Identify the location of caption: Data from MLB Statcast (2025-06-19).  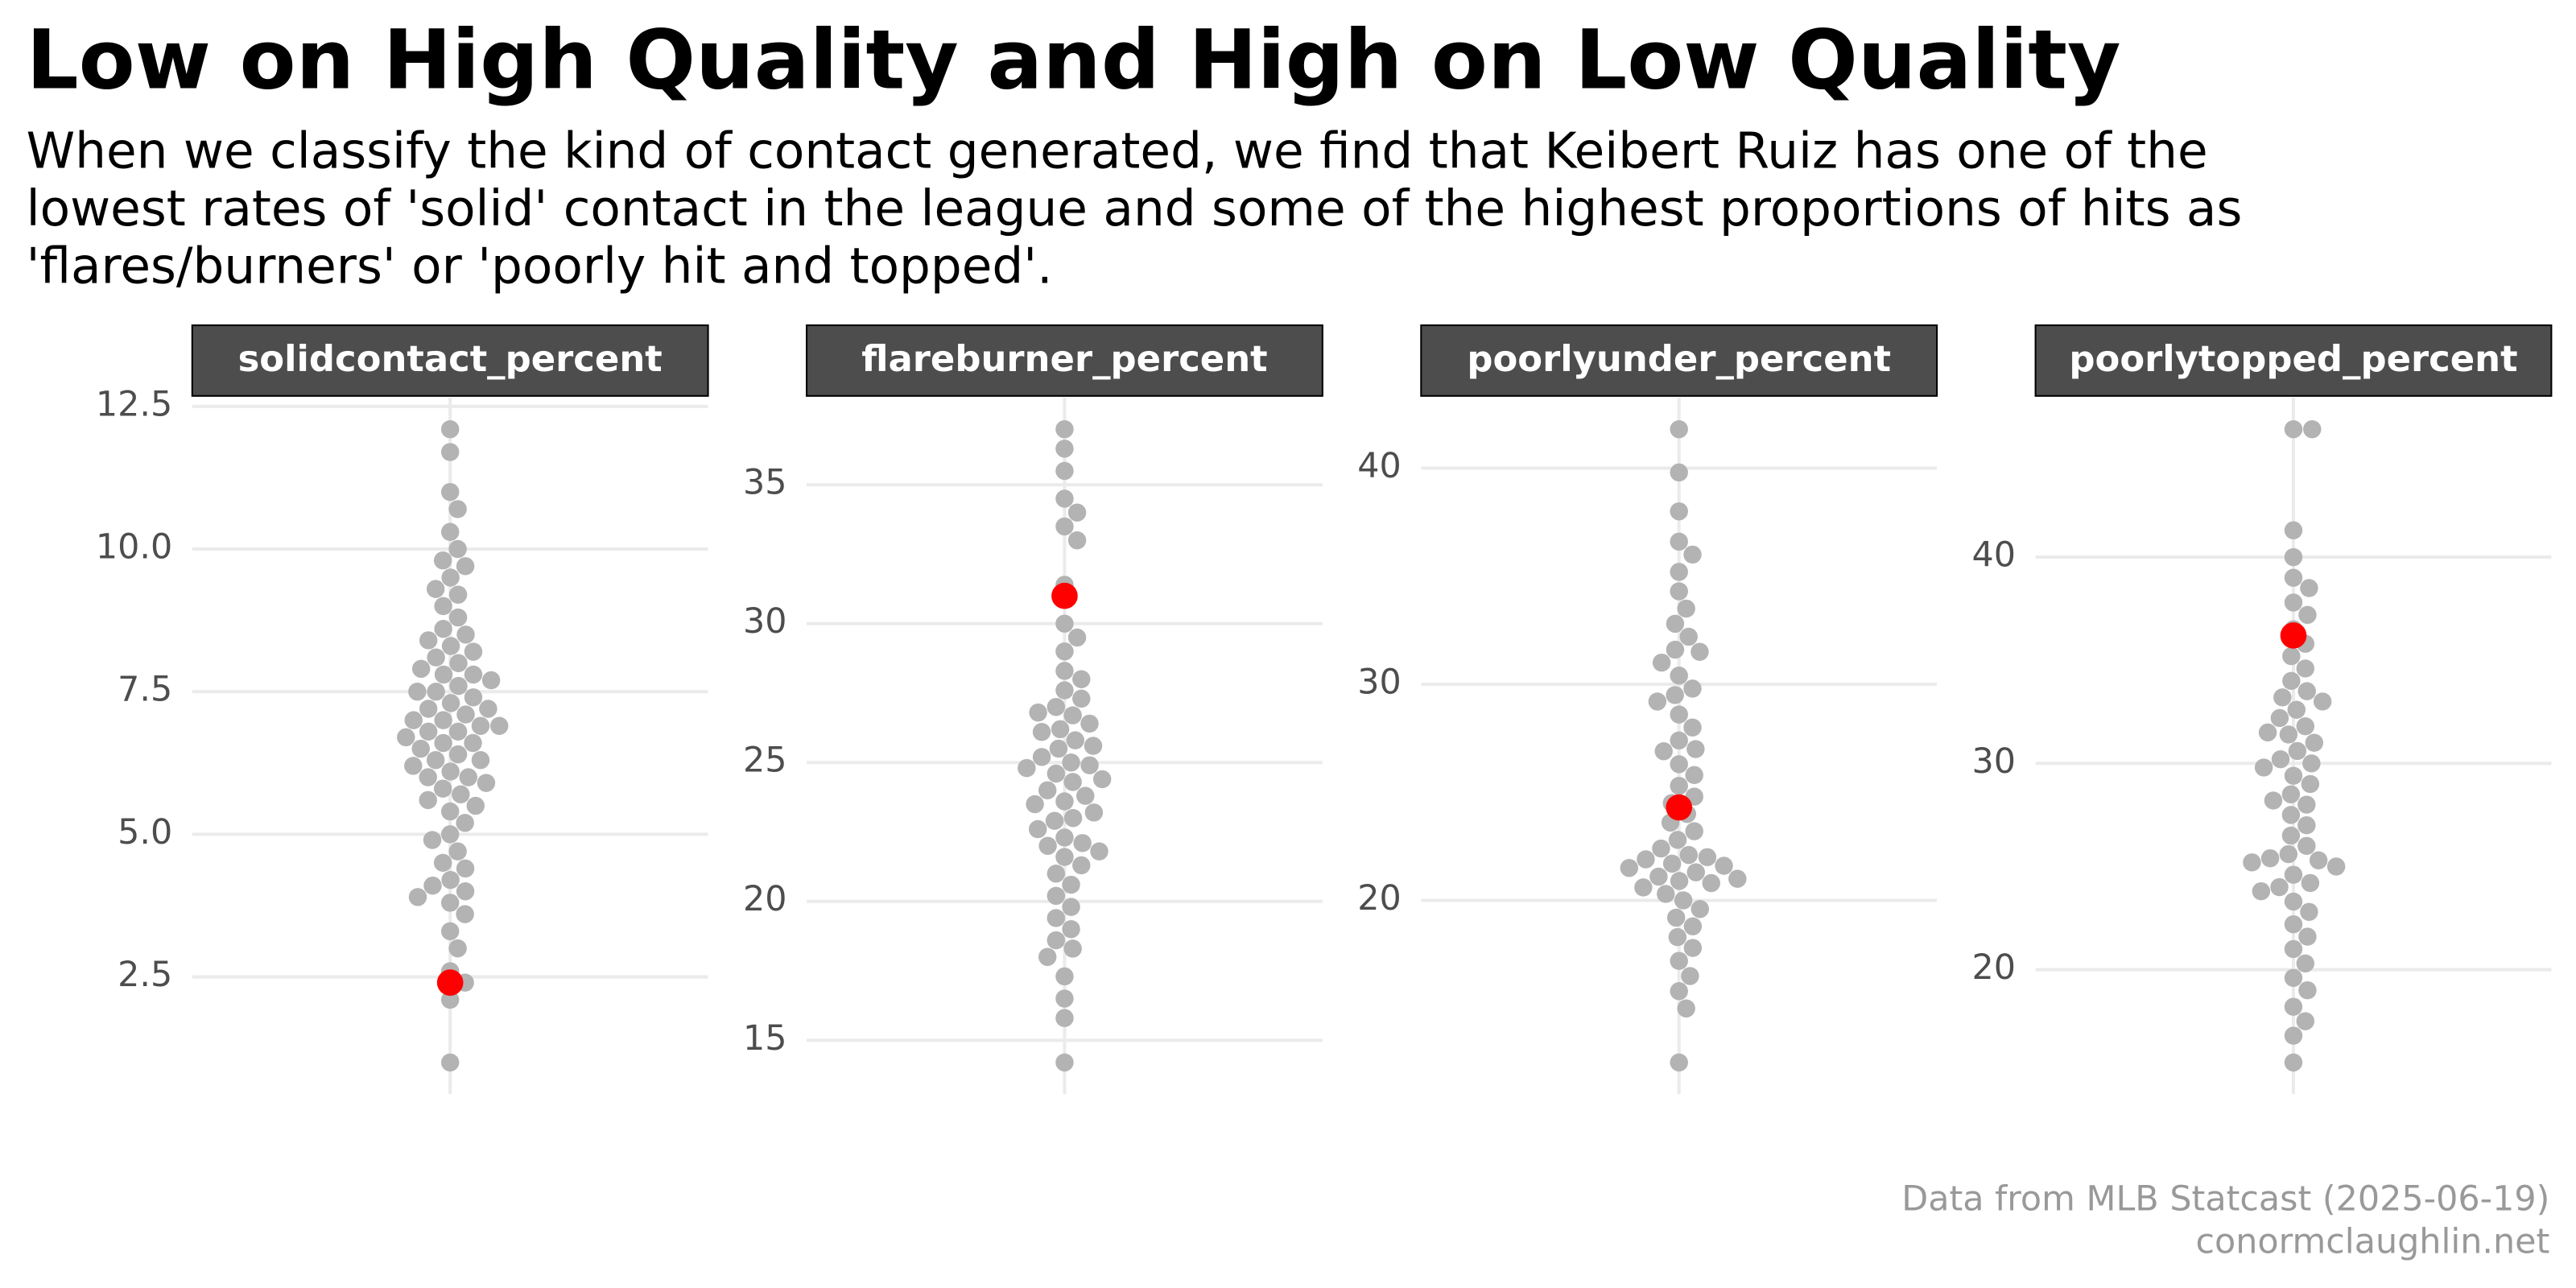
(2225, 1199).